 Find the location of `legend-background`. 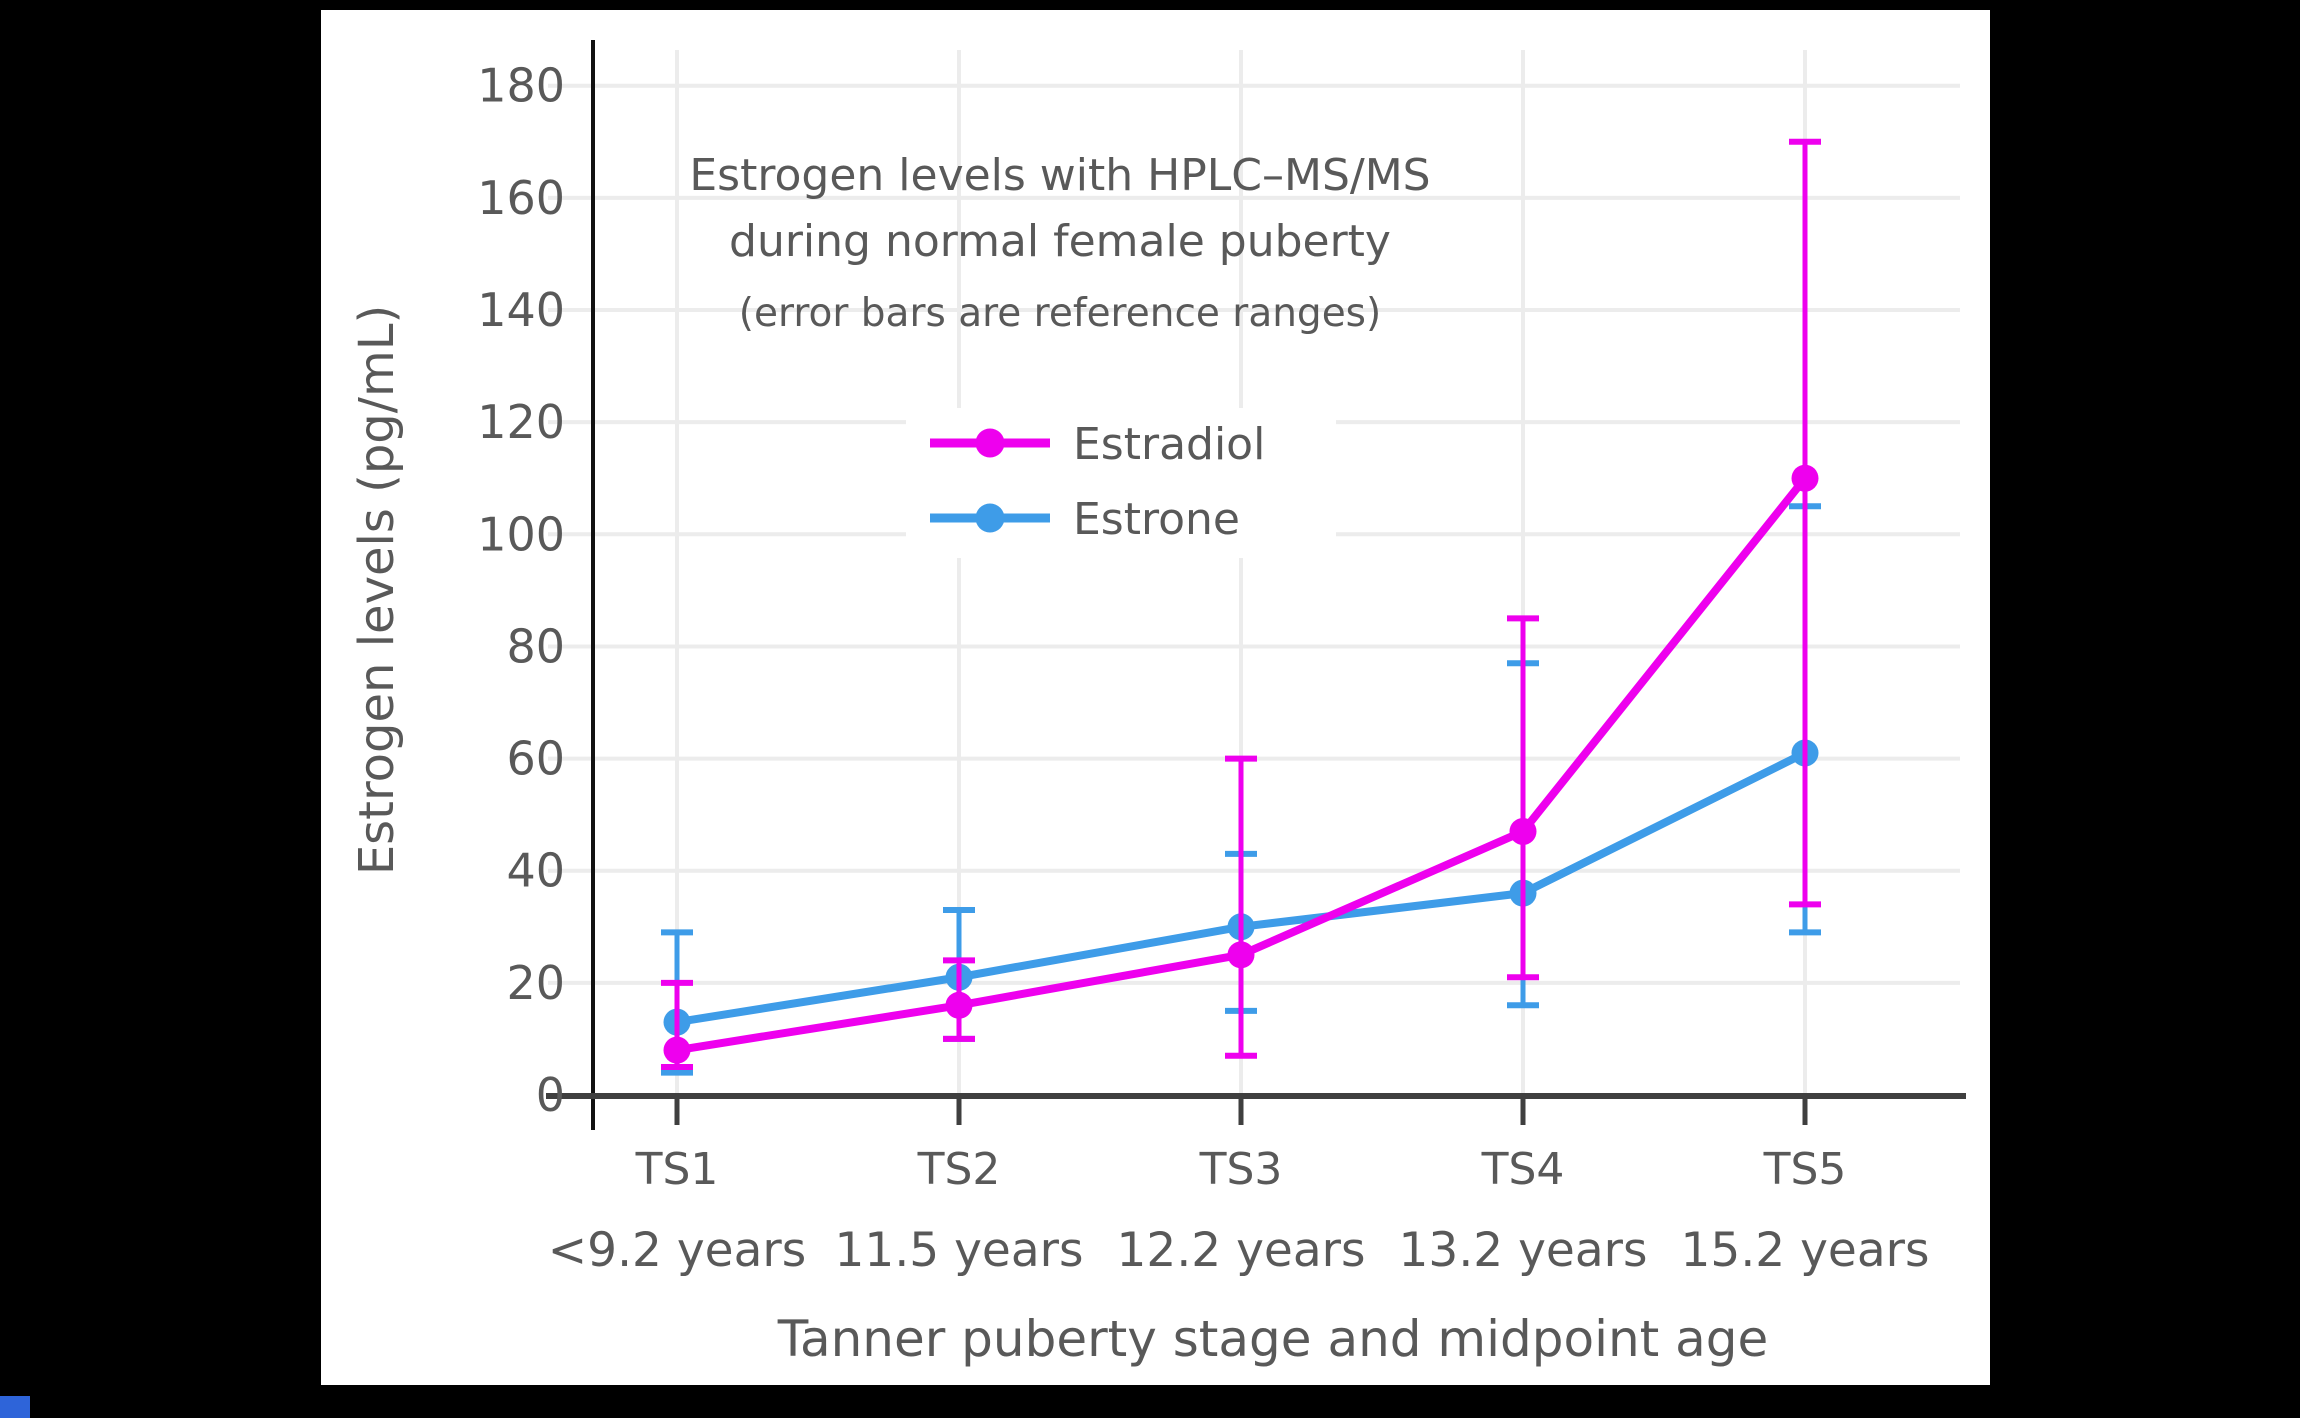

legend-background is located at coordinates (1121, 483).